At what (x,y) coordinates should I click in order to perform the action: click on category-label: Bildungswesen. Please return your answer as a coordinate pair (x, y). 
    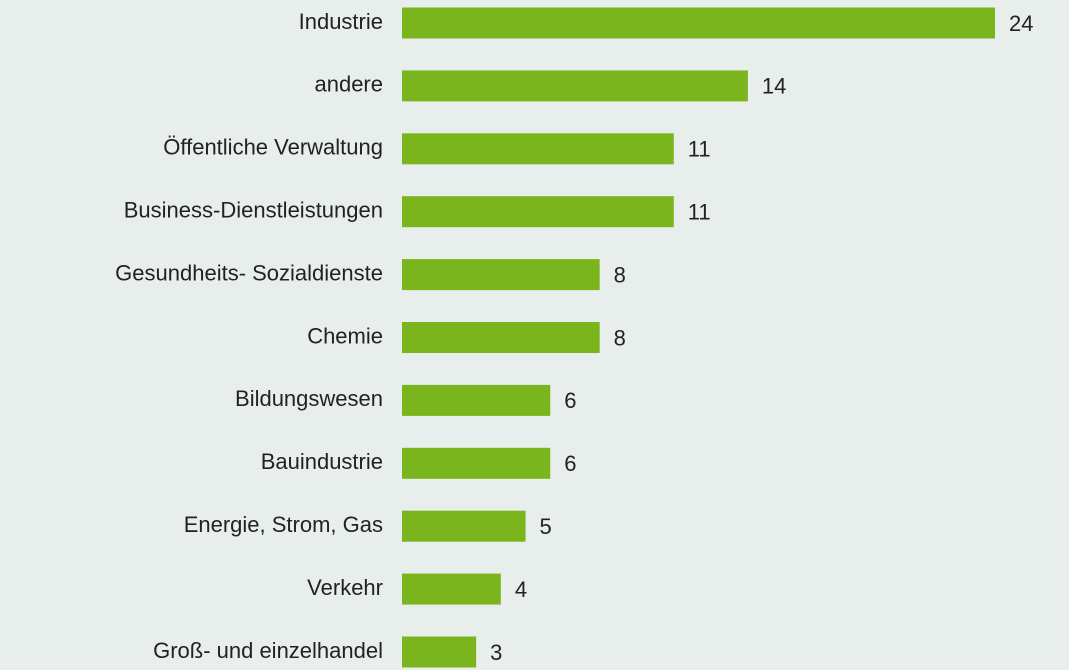
    Looking at the image, I should click on (309, 398).